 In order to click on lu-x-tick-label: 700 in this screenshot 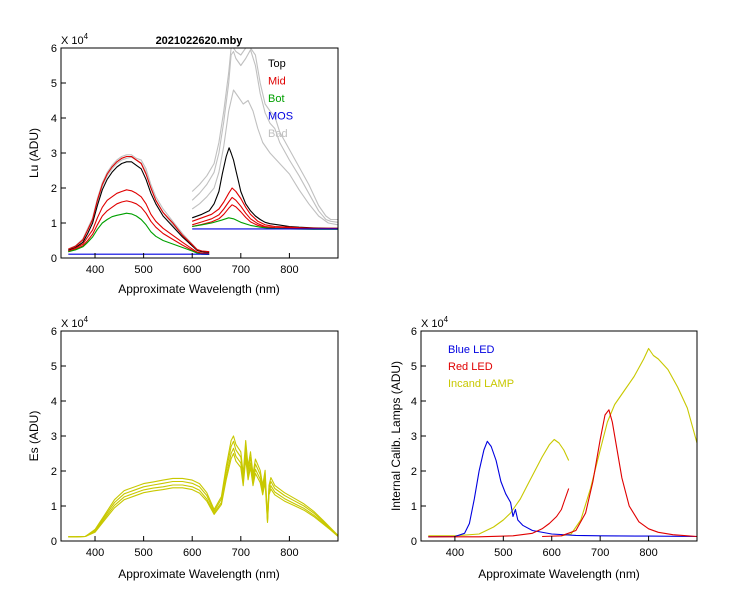, I will do `click(241, 270)`.